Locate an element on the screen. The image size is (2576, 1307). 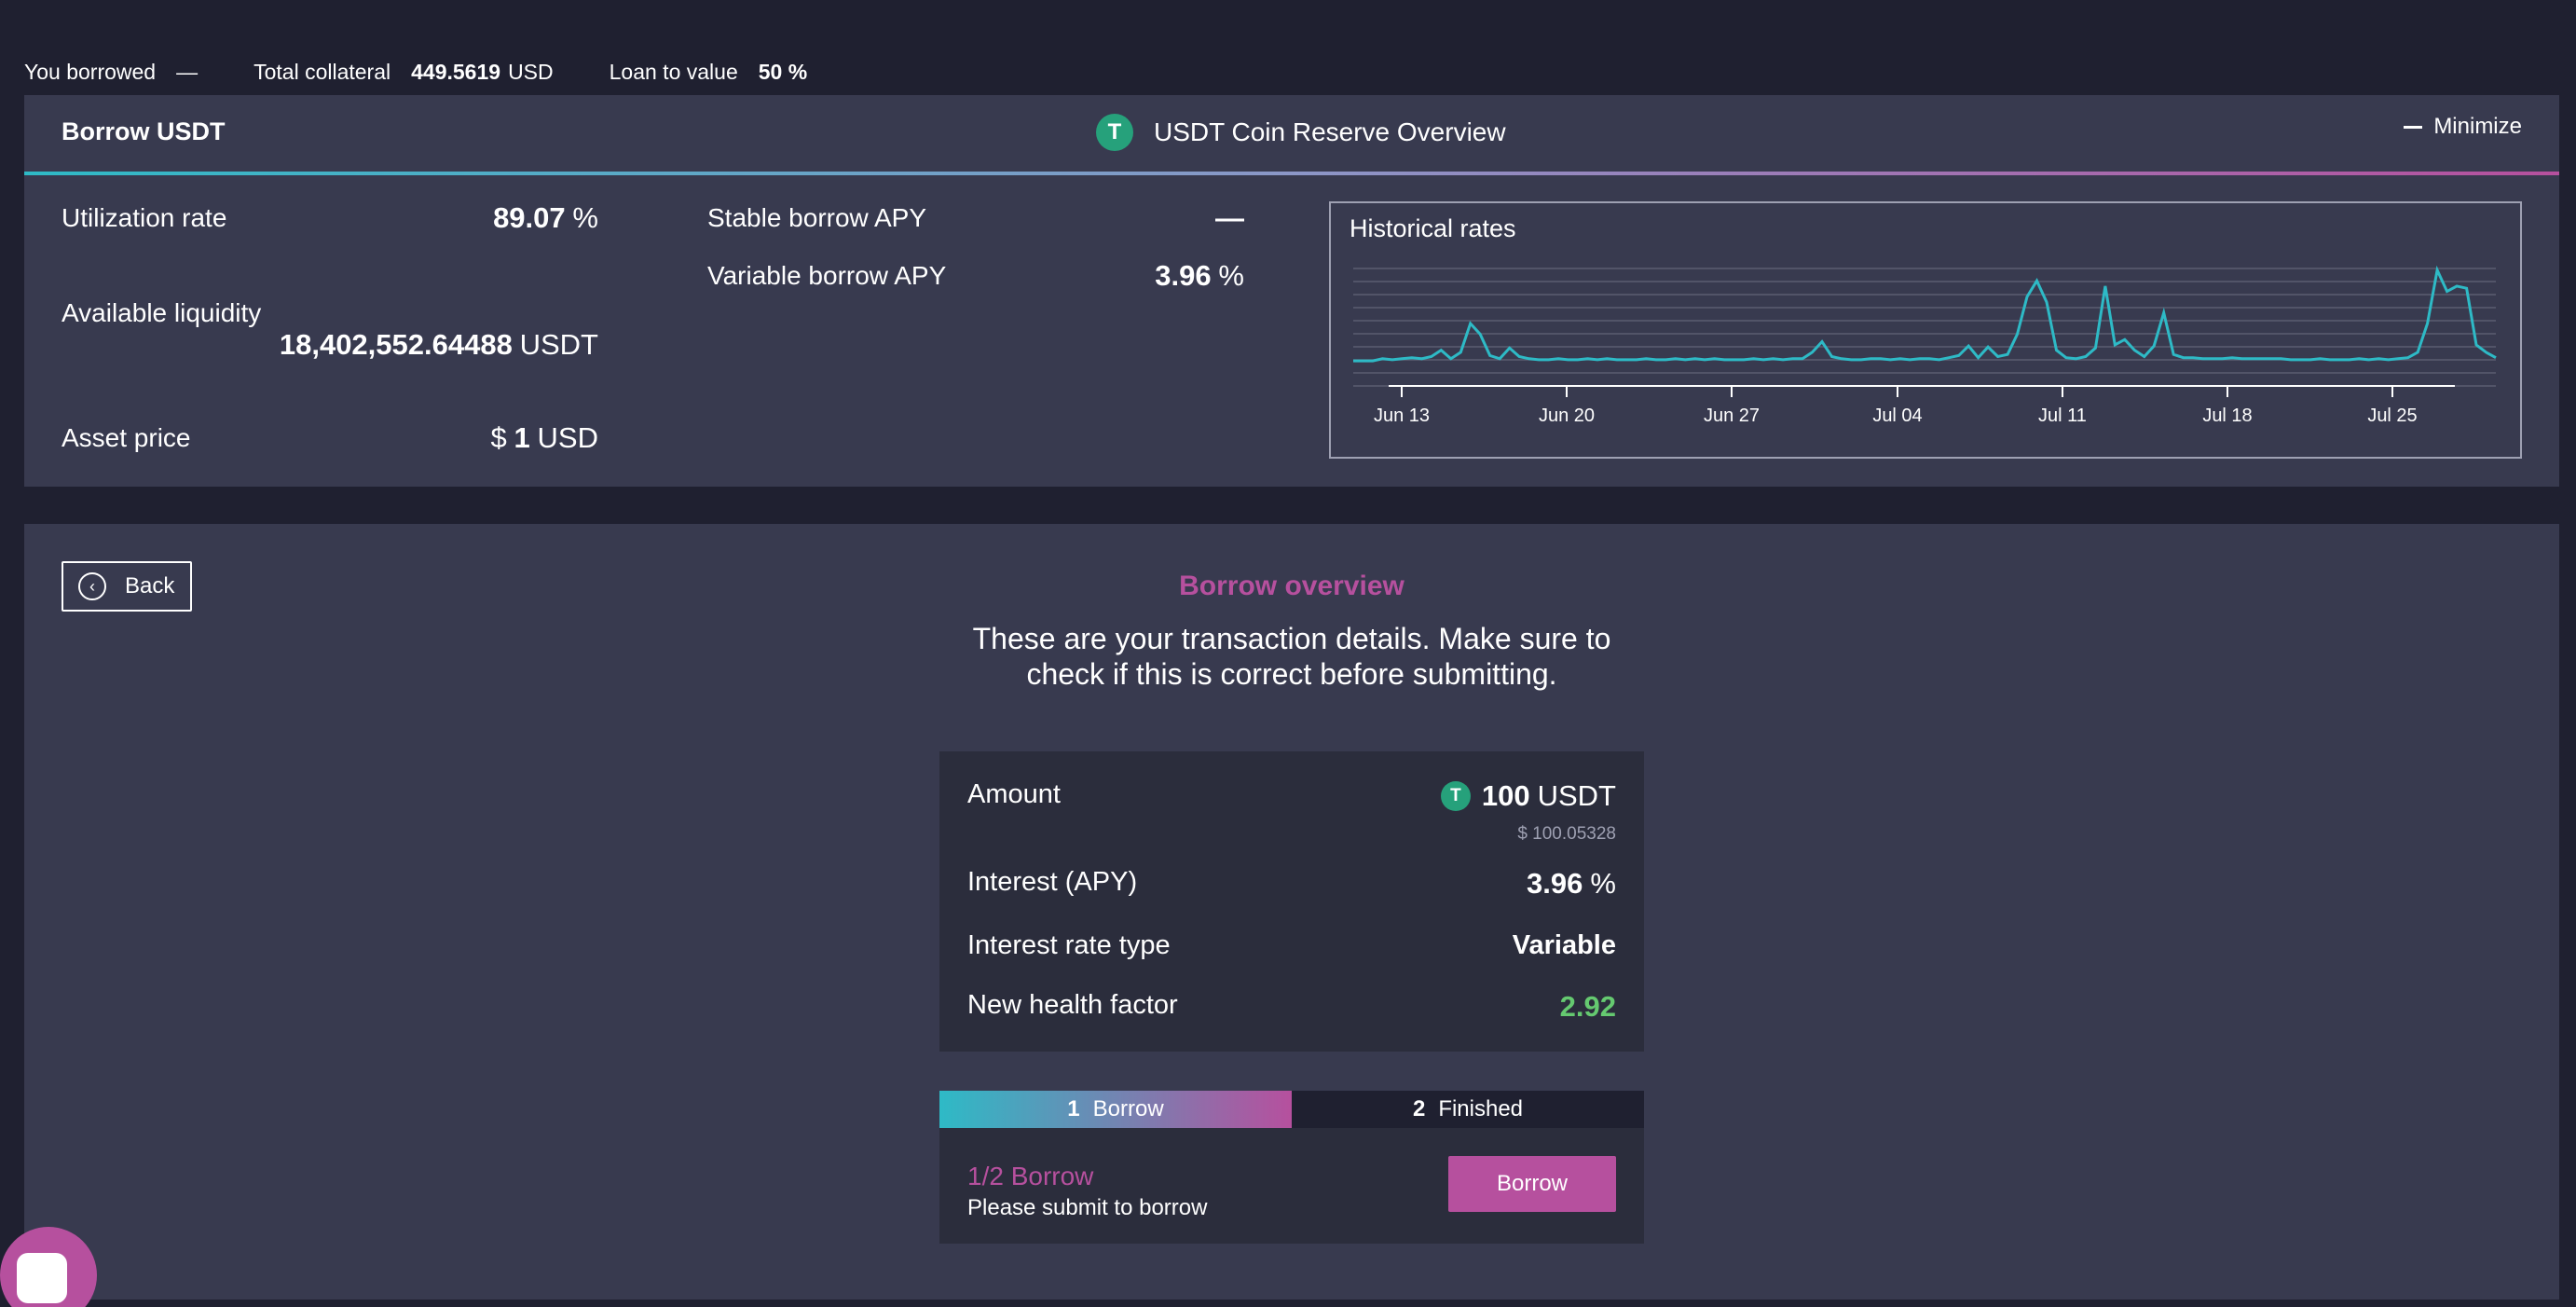
interest-unit: % is located at coordinates (1603, 884).